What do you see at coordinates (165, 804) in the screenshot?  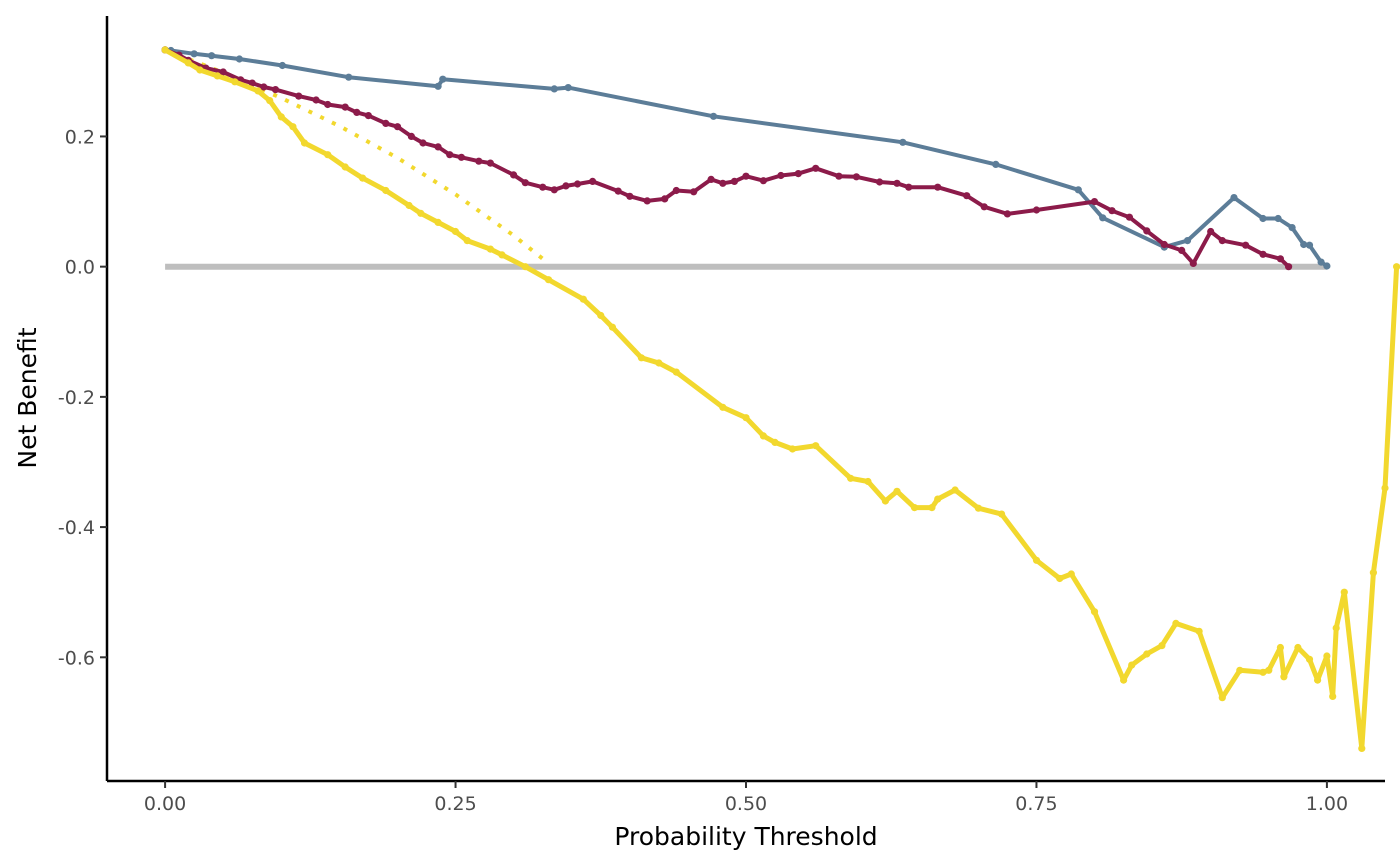 I see `x-tick-label: 0.00` at bounding box center [165, 804].